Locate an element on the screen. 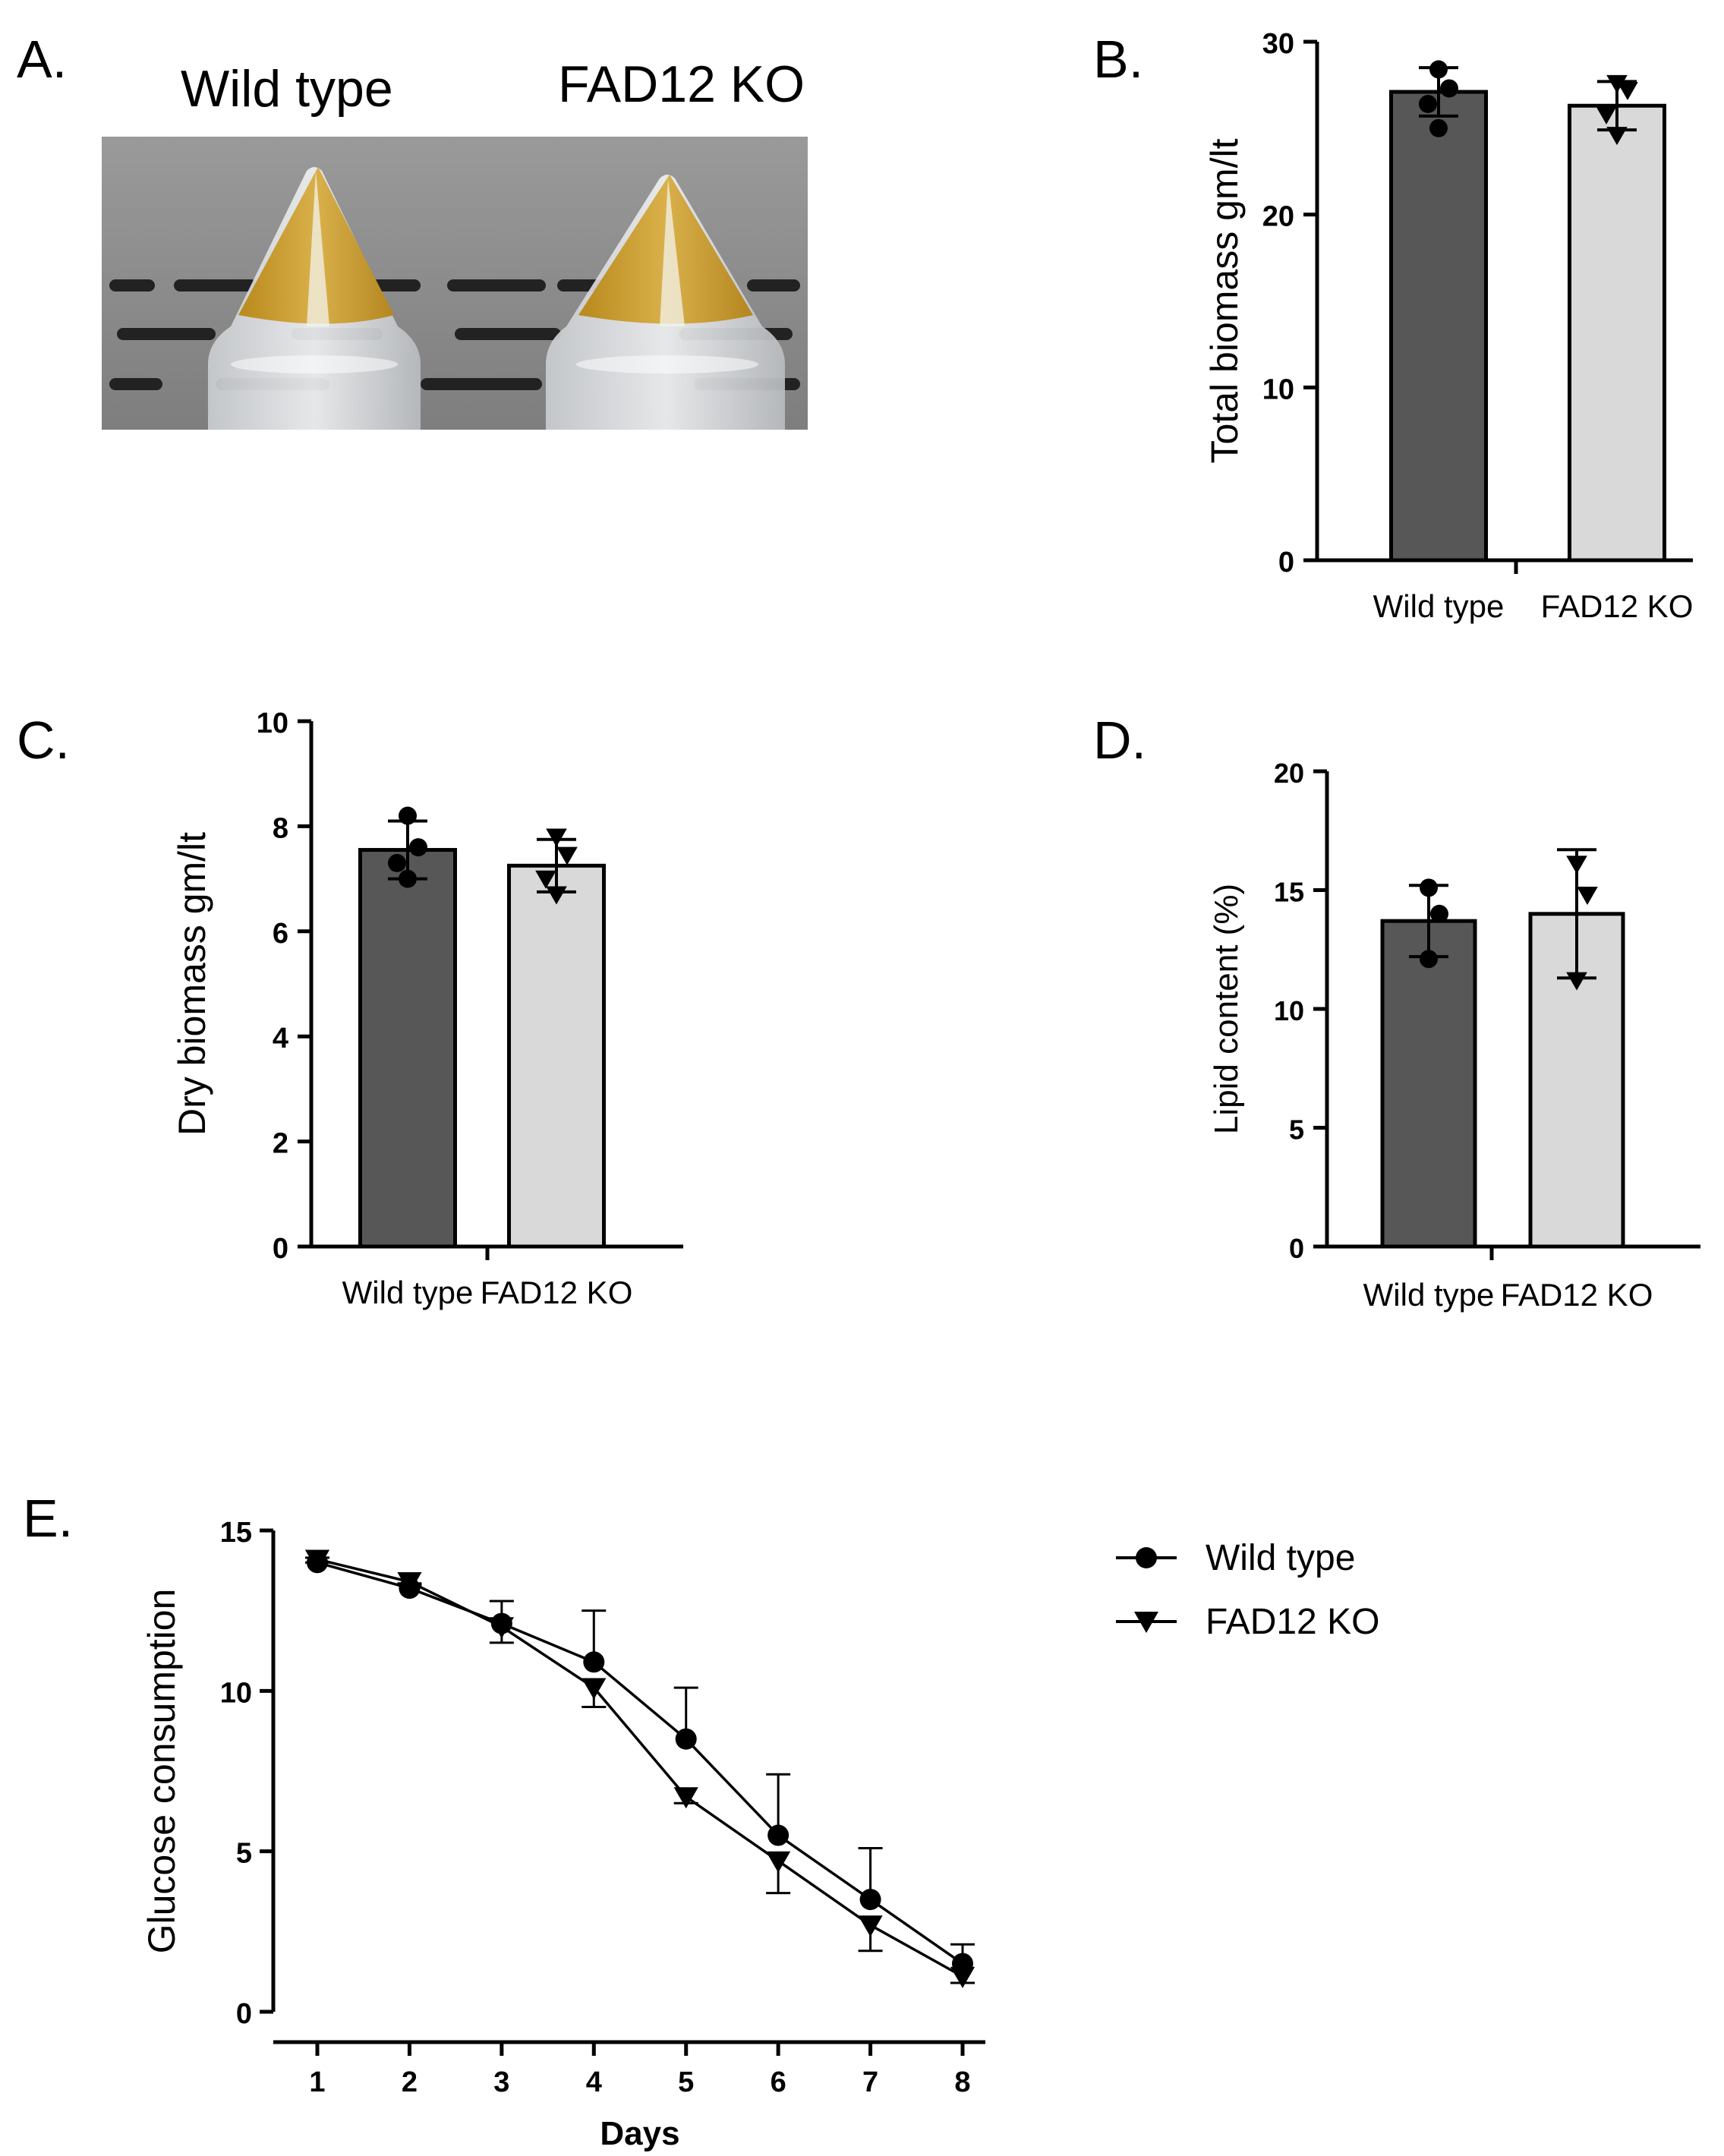 Image resolution: width=1724 pixels, height=2156 pixels. x-tick-label-4: 5 is located at coordinates (686, 2082).